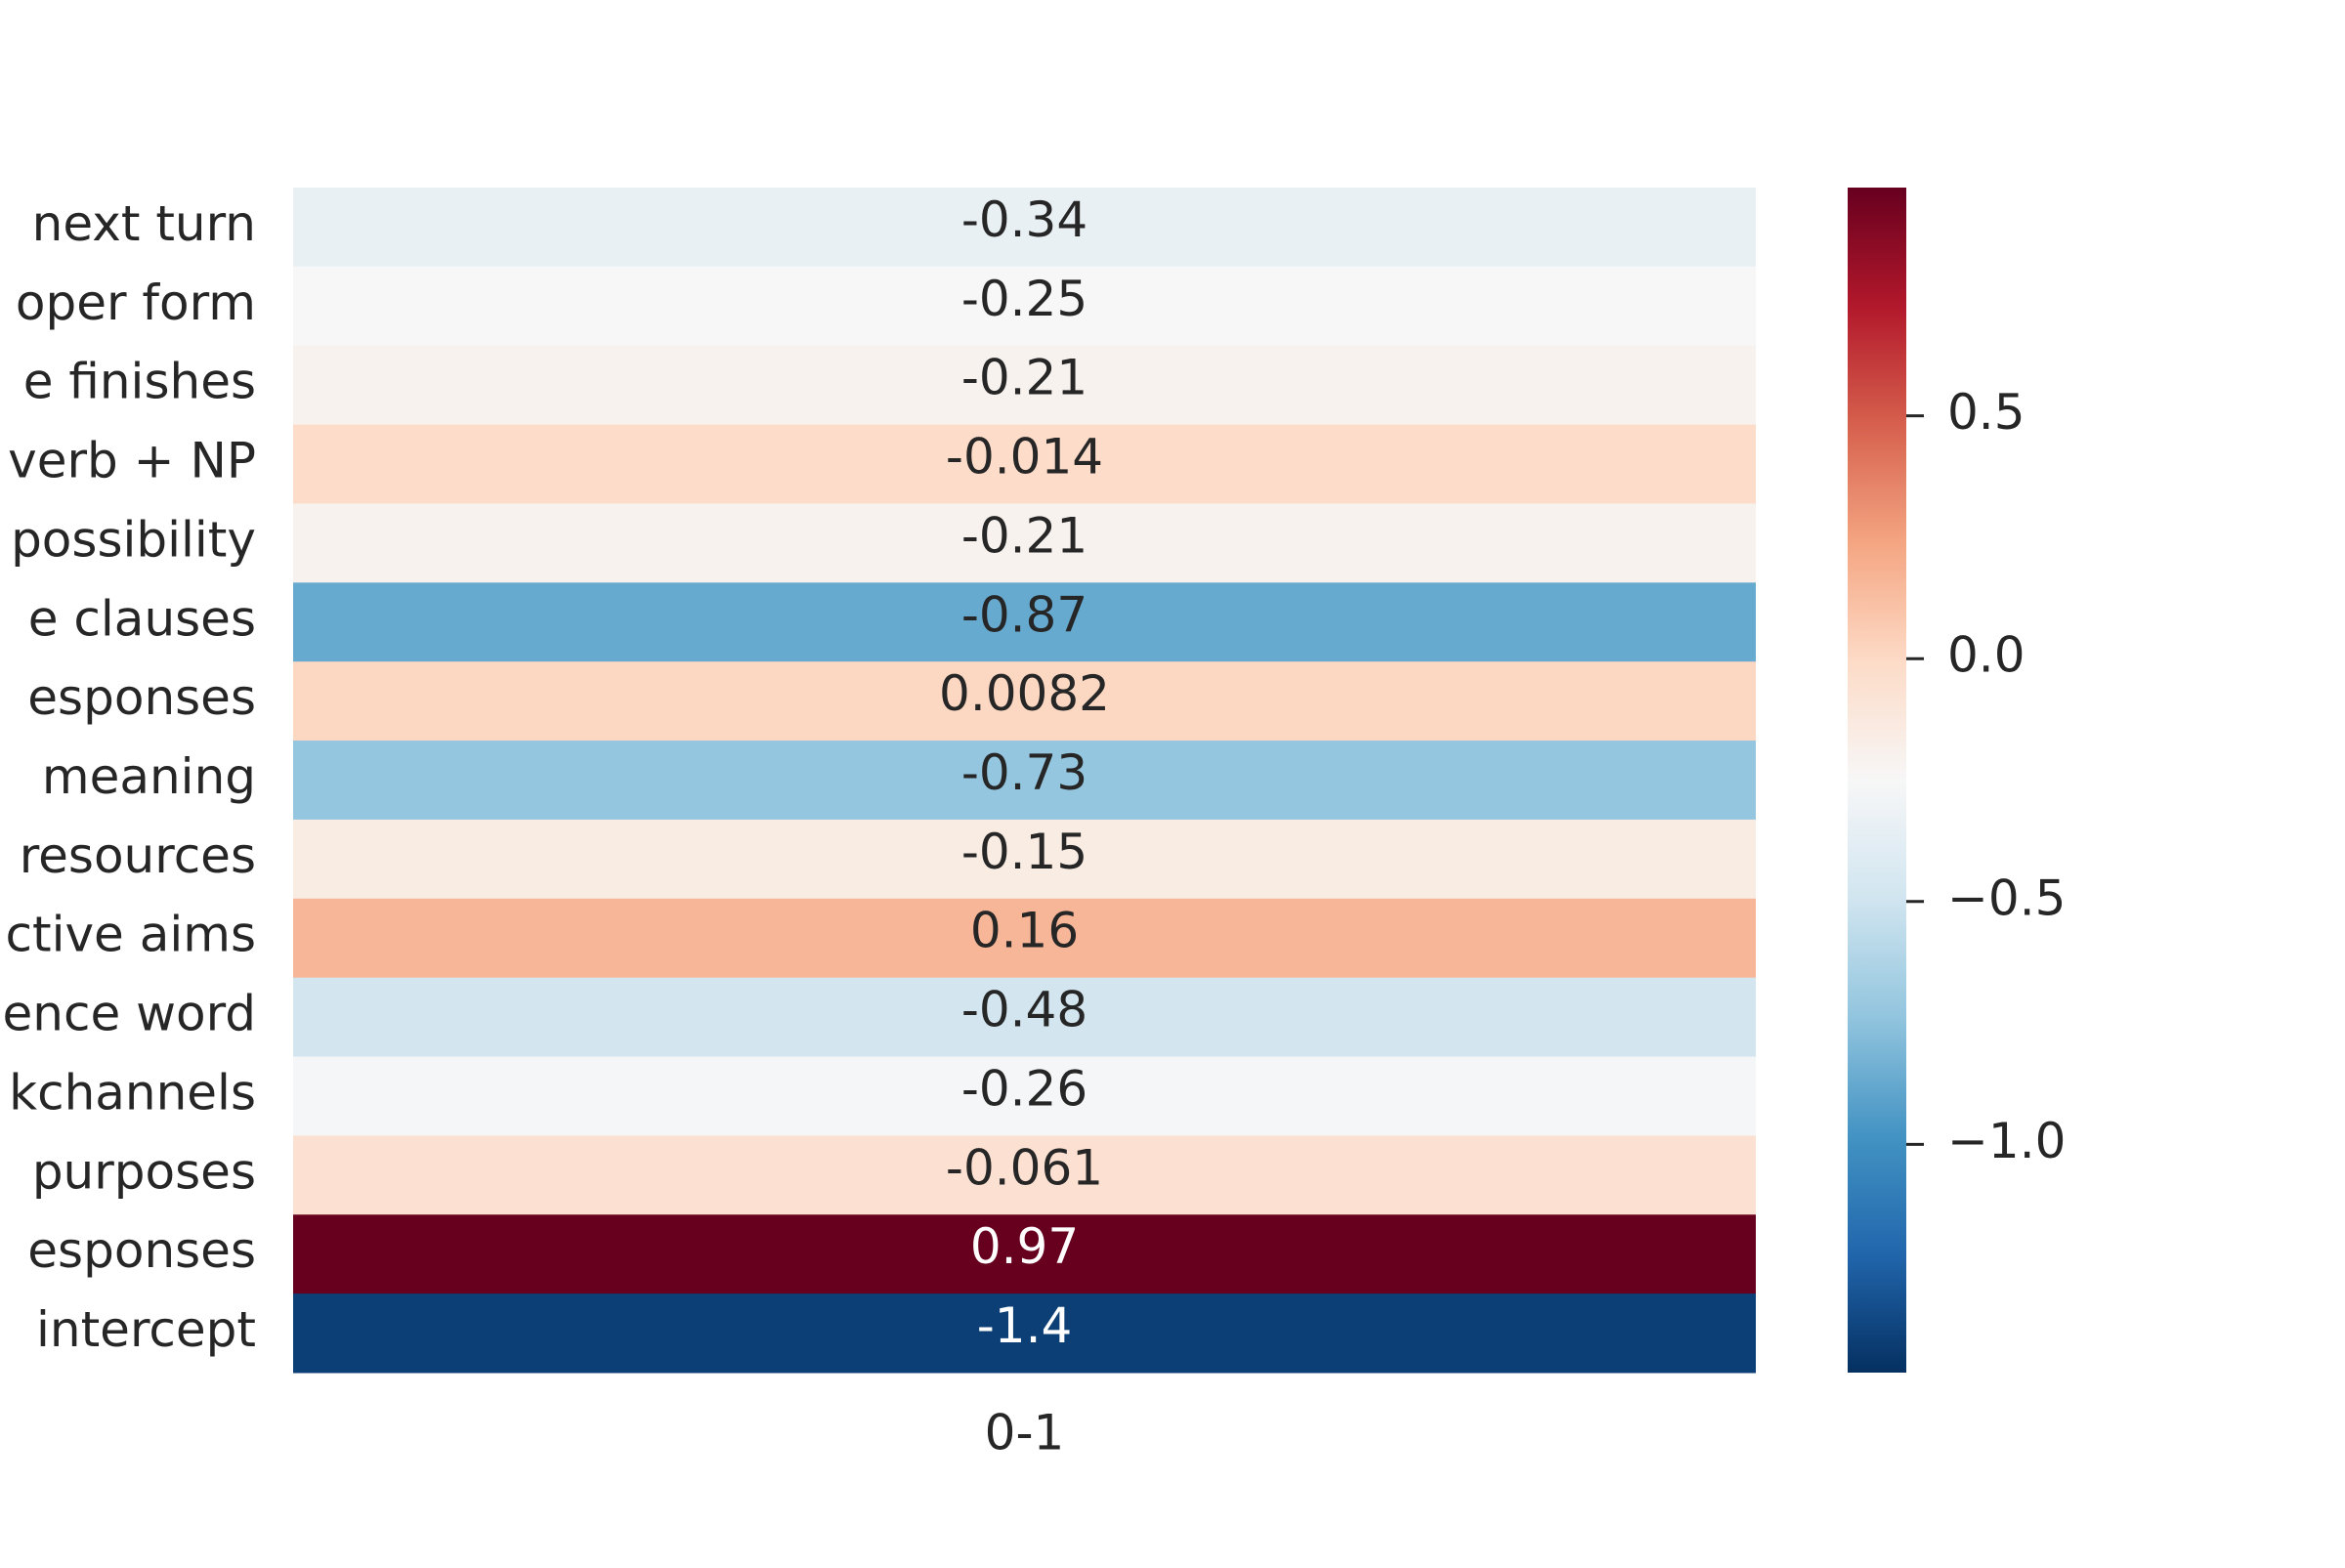  Describe the element at coordinates (139, 382) in the screenshot. I see `y-tick-label: e finishes` at that location.